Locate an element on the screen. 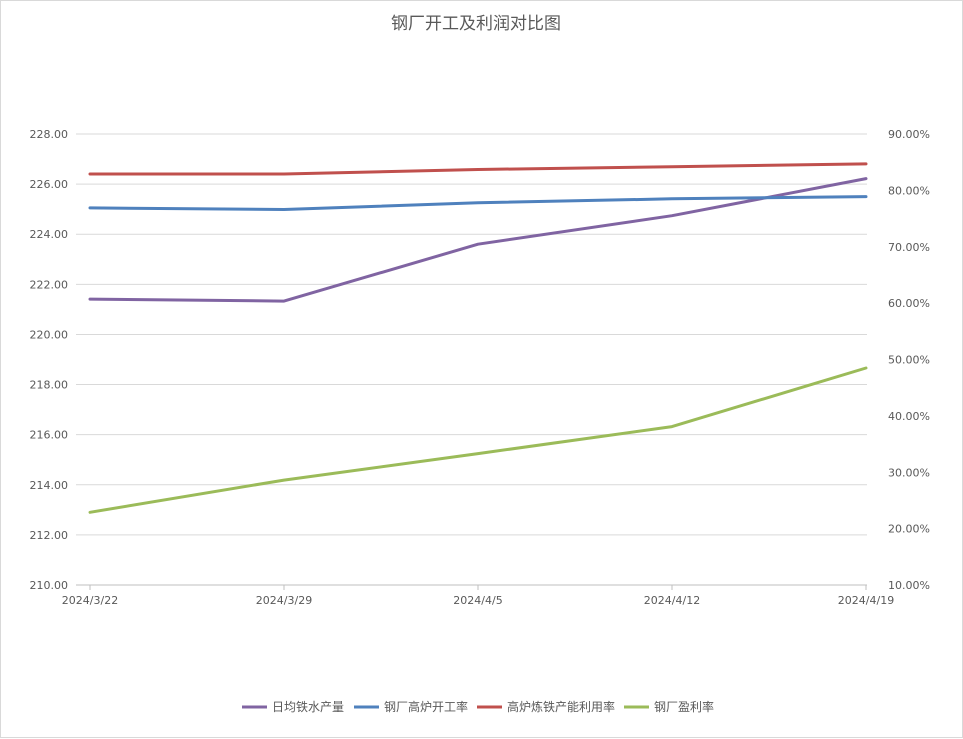 This screenshot has height=739, width=963. y-right-tick-label: 10.00% is located at coordinates (909, 585).